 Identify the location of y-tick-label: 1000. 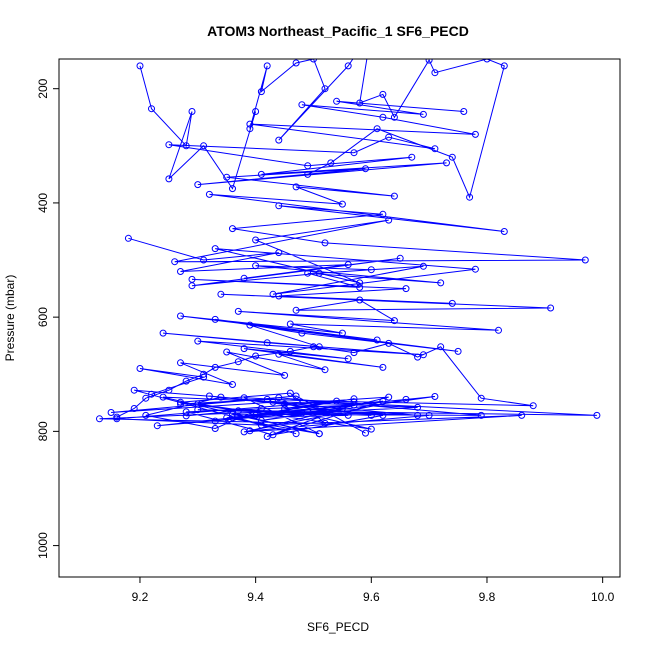
(43, 545).